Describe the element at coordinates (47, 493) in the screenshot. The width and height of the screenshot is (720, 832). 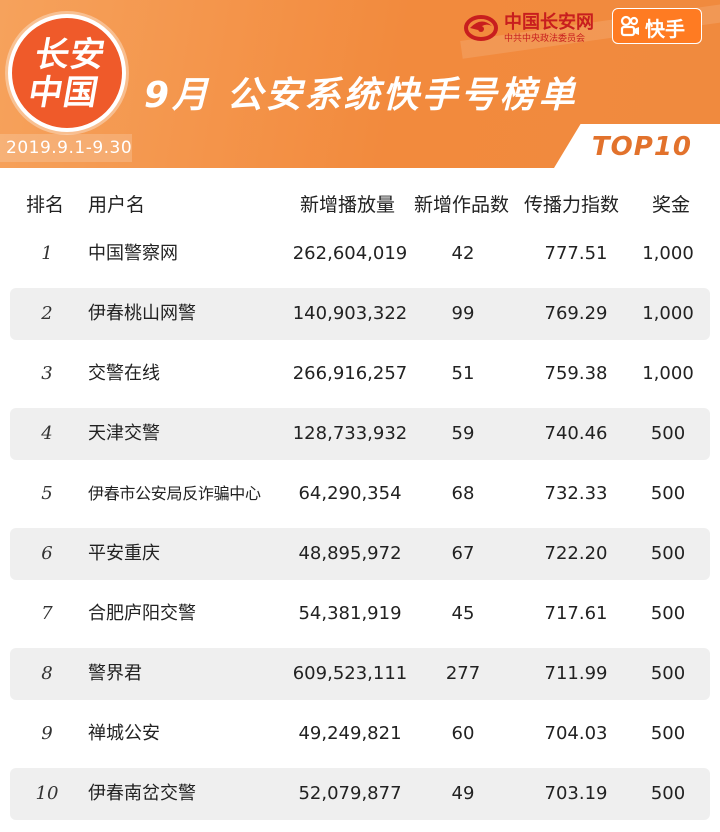
I see `row-rank: 5` at that location.